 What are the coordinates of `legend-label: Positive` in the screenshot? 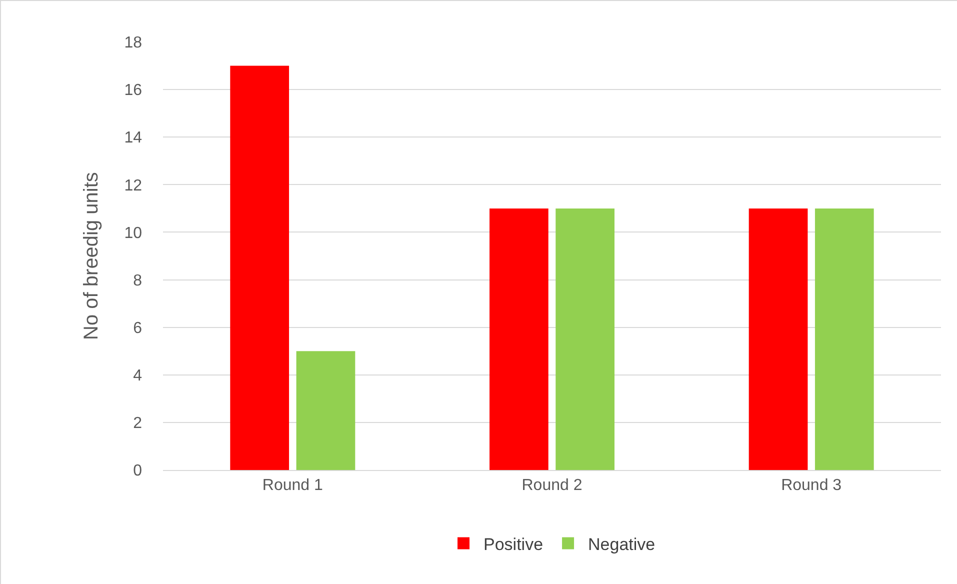 It's located at (514, 544).